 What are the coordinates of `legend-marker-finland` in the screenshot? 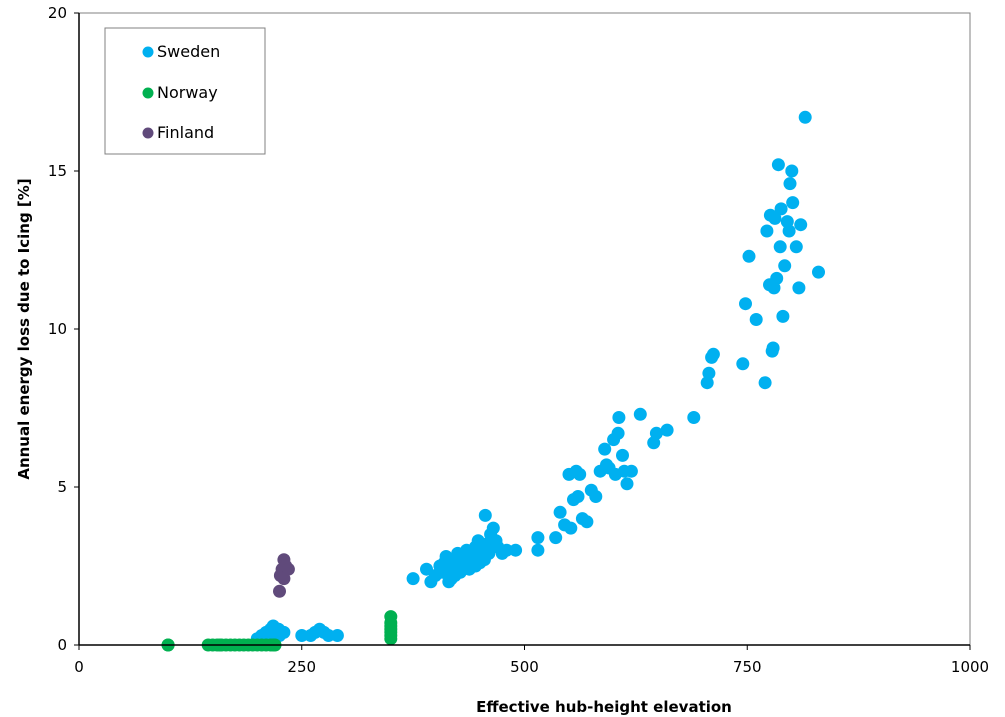 It's located at (148, 133).